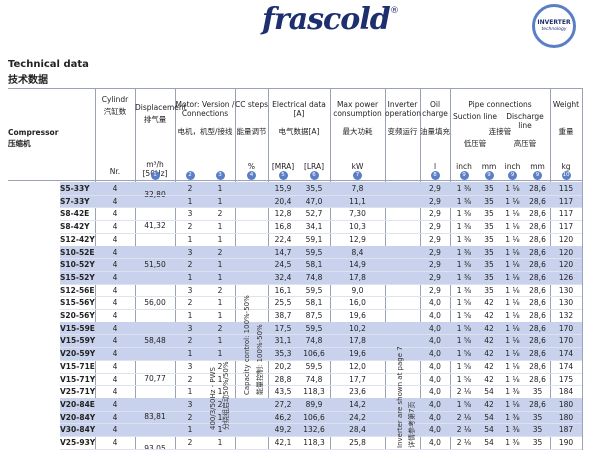 Image resolution: width=600 pixels, height=450 pixels. Describe the element at coordinates (489, 392) in the screenshot. I see `cell: 54` at that location.